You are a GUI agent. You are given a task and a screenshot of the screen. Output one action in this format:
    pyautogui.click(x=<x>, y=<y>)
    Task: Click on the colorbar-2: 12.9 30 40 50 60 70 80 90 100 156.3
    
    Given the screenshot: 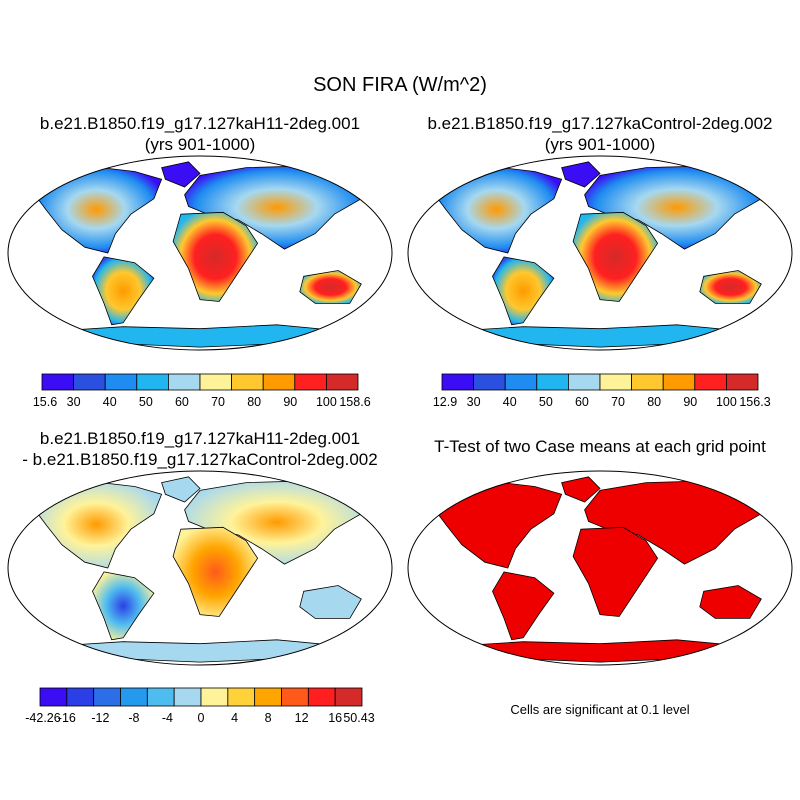 What is the action you would take?
    pyautogui.click(x=602, y=391)
    